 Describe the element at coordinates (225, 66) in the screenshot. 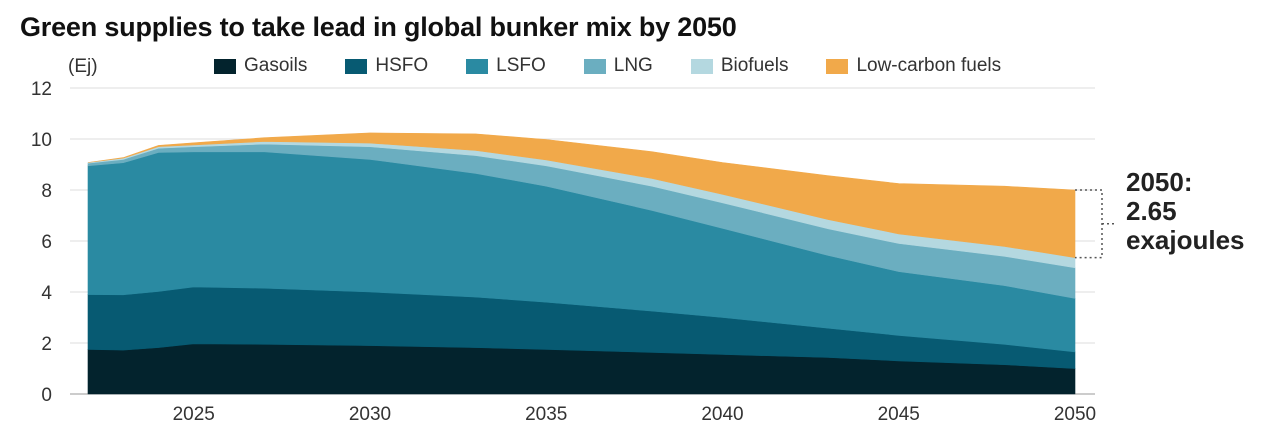

I see `legend-swatch-gasoils` at that location.